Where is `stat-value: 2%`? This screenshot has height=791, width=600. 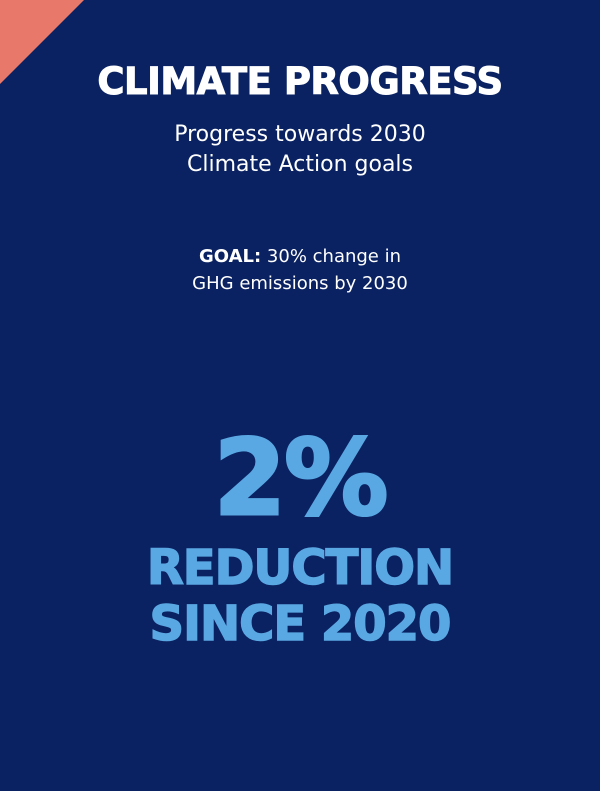 stat-value: 2% is located at coordinates (301, 478).